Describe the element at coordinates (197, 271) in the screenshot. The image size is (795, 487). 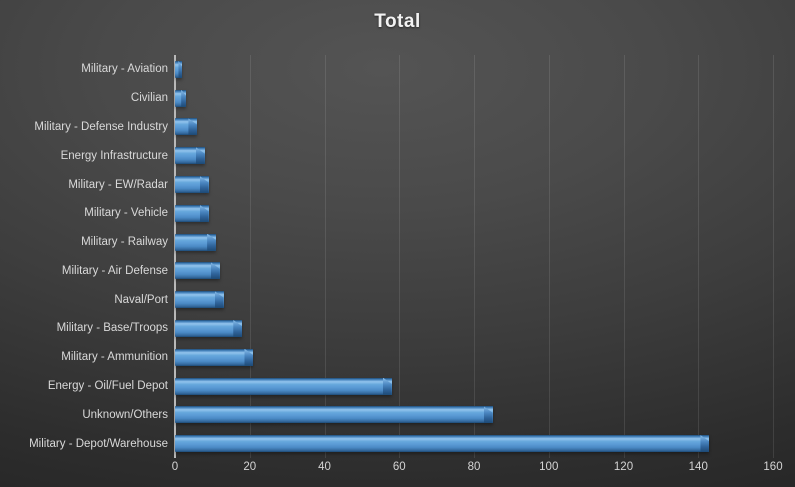
I see `bar-military-air-defense` at that location.